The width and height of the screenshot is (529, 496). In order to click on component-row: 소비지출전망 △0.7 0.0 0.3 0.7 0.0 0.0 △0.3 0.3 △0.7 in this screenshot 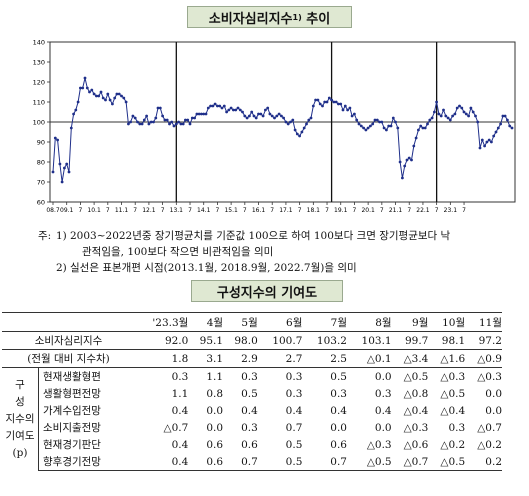, I will do `click(252, 427)`.